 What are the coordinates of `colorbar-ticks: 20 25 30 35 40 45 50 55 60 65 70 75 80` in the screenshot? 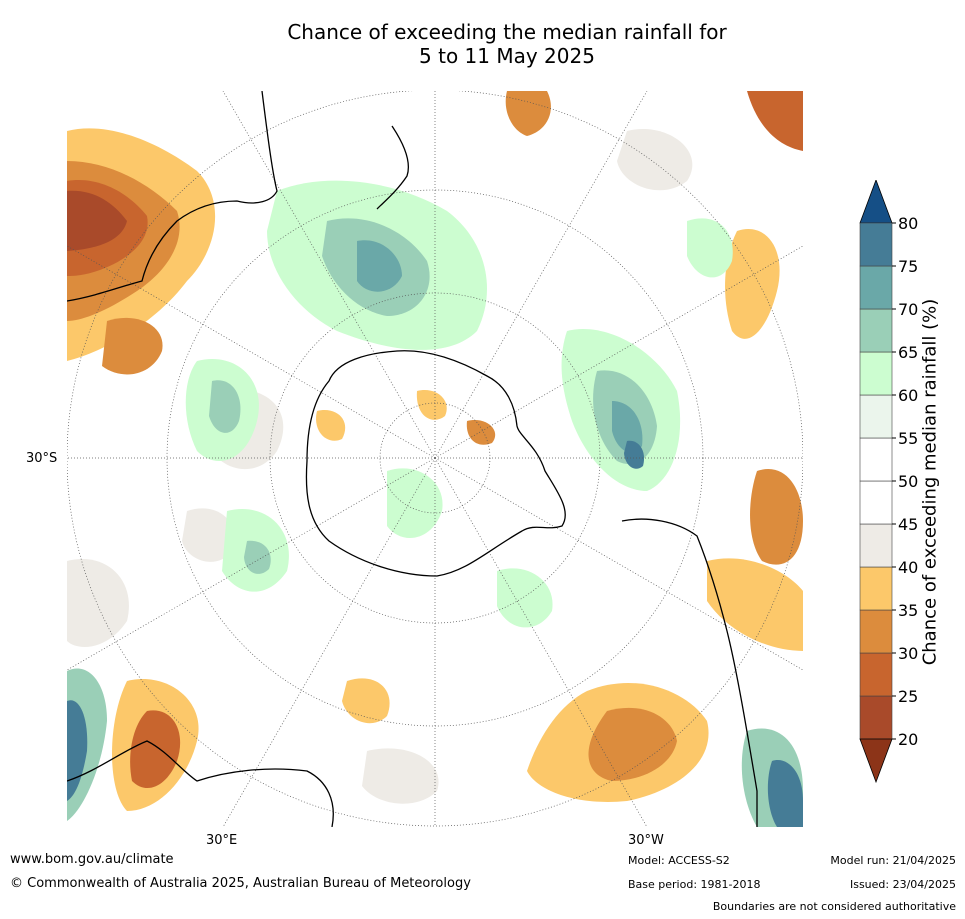 It's located at (905, 481).